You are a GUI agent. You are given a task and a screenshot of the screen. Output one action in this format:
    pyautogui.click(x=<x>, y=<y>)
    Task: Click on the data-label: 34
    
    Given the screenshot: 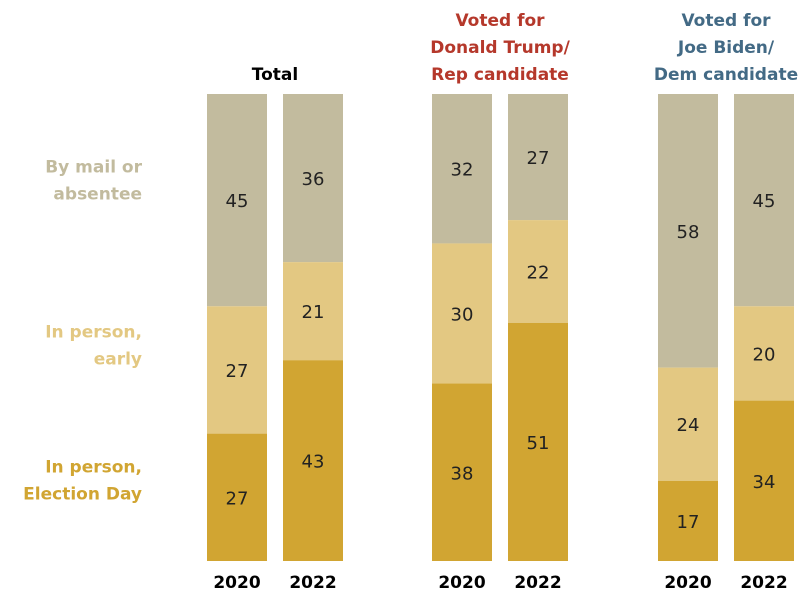 What is the action you would take?
    pyautogui.click(x=764, y=482)
    